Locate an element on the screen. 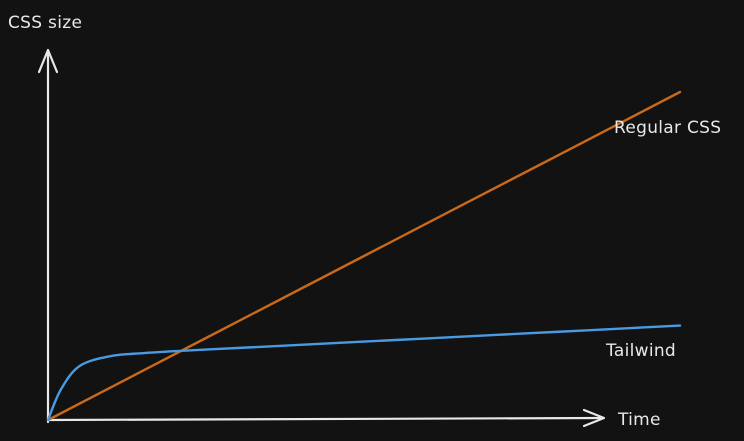 This screenshot has height=441, width=744. x-axis-arrowhead is located at coordinates (594, 418).